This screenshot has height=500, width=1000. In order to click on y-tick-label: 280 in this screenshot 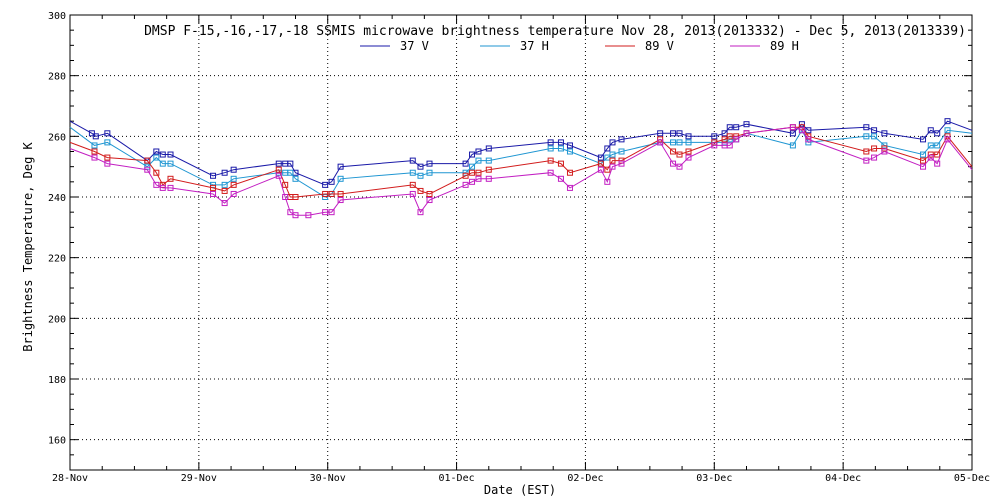, I will do `click(57, 77)`.